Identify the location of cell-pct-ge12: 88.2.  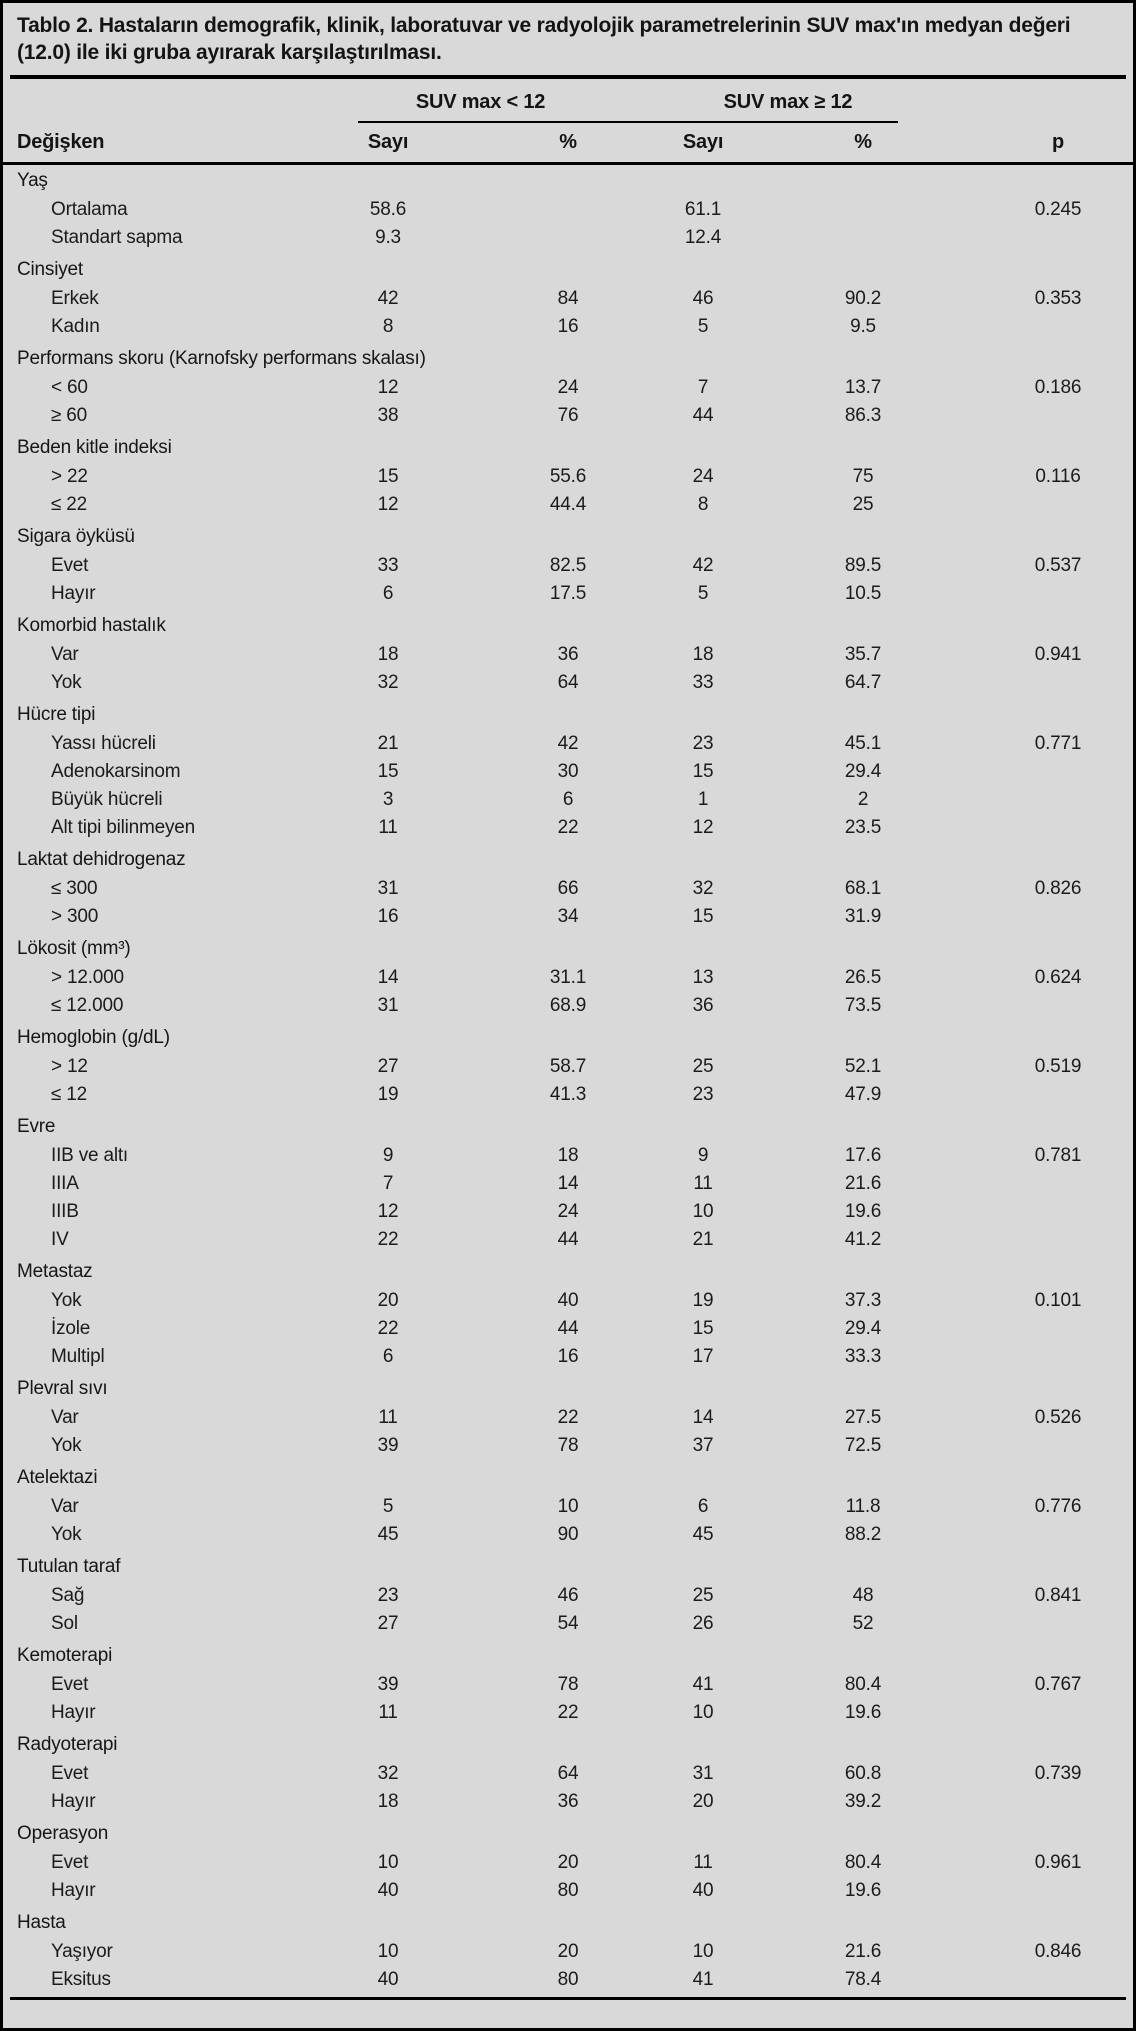
(863, 1535).